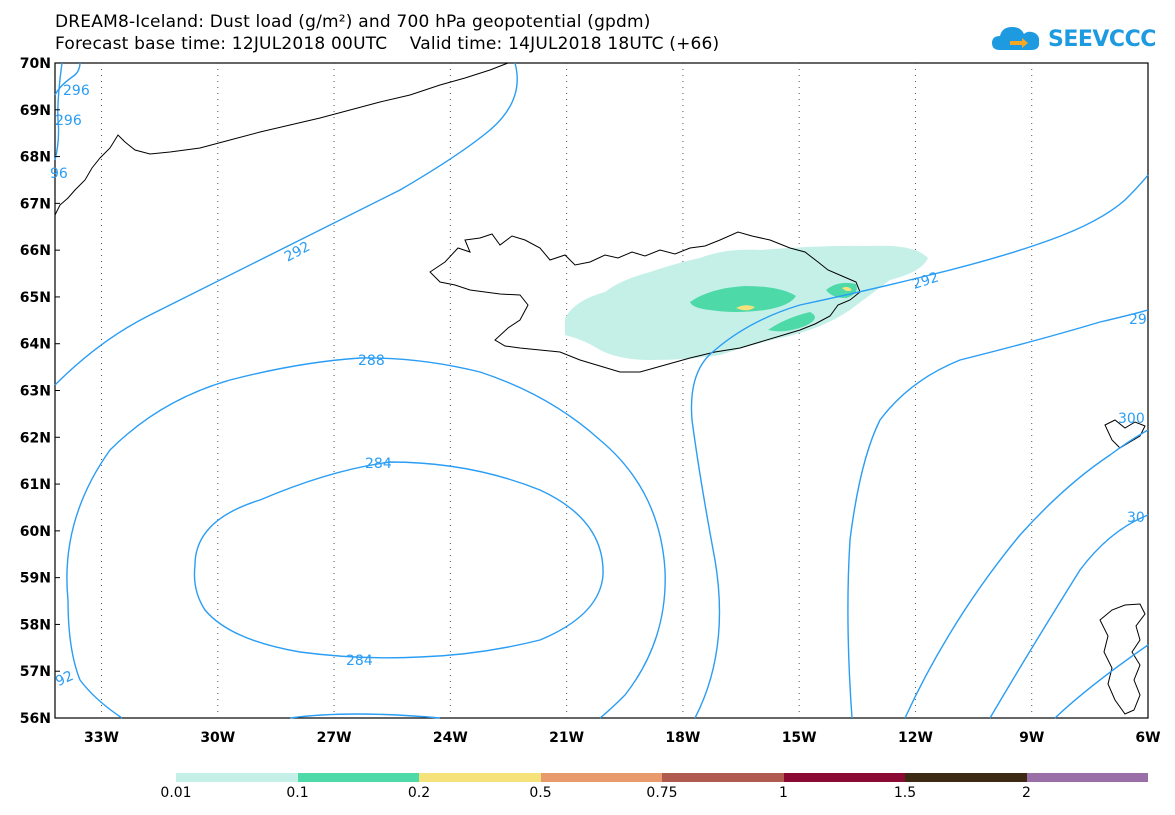 This screenshot has width=1175, height=815. What do you see at coordinates (35, 158) in the screenshot?
I see `lat-label: 68N` at bounding box center [35, 158].